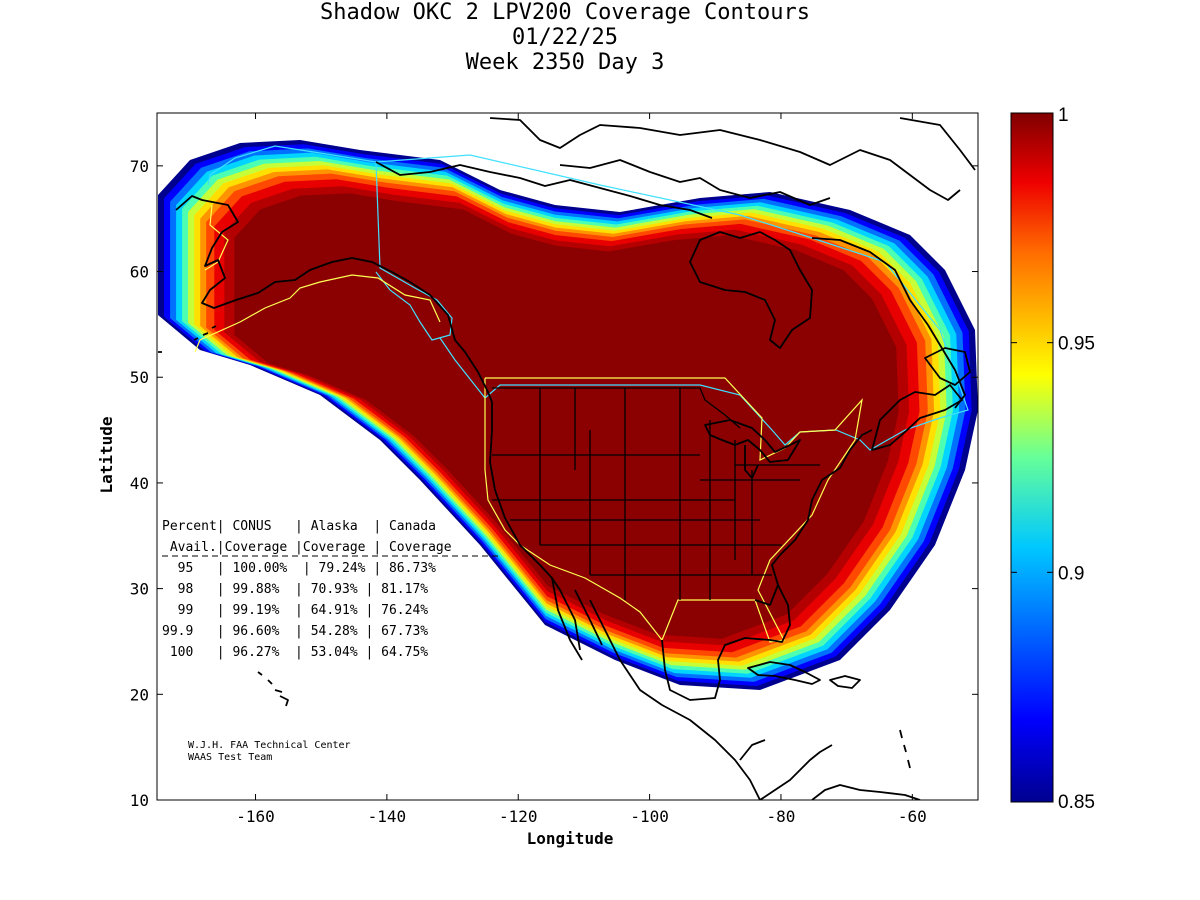 The height and width of the screenshot is (900, 1200). I want to click on table-row: 98 | 99.88% | 70.93% | 81.17%, so click(295, 589).